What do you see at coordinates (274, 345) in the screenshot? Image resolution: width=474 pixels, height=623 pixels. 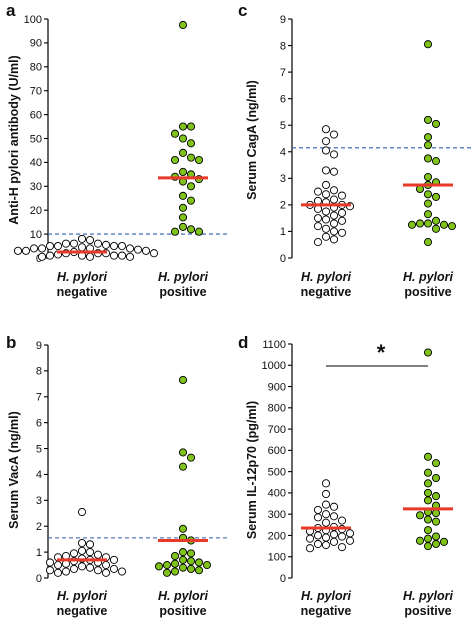 I see `panel-d-y-tick-label: 1100` at bounding box center [274, 345].